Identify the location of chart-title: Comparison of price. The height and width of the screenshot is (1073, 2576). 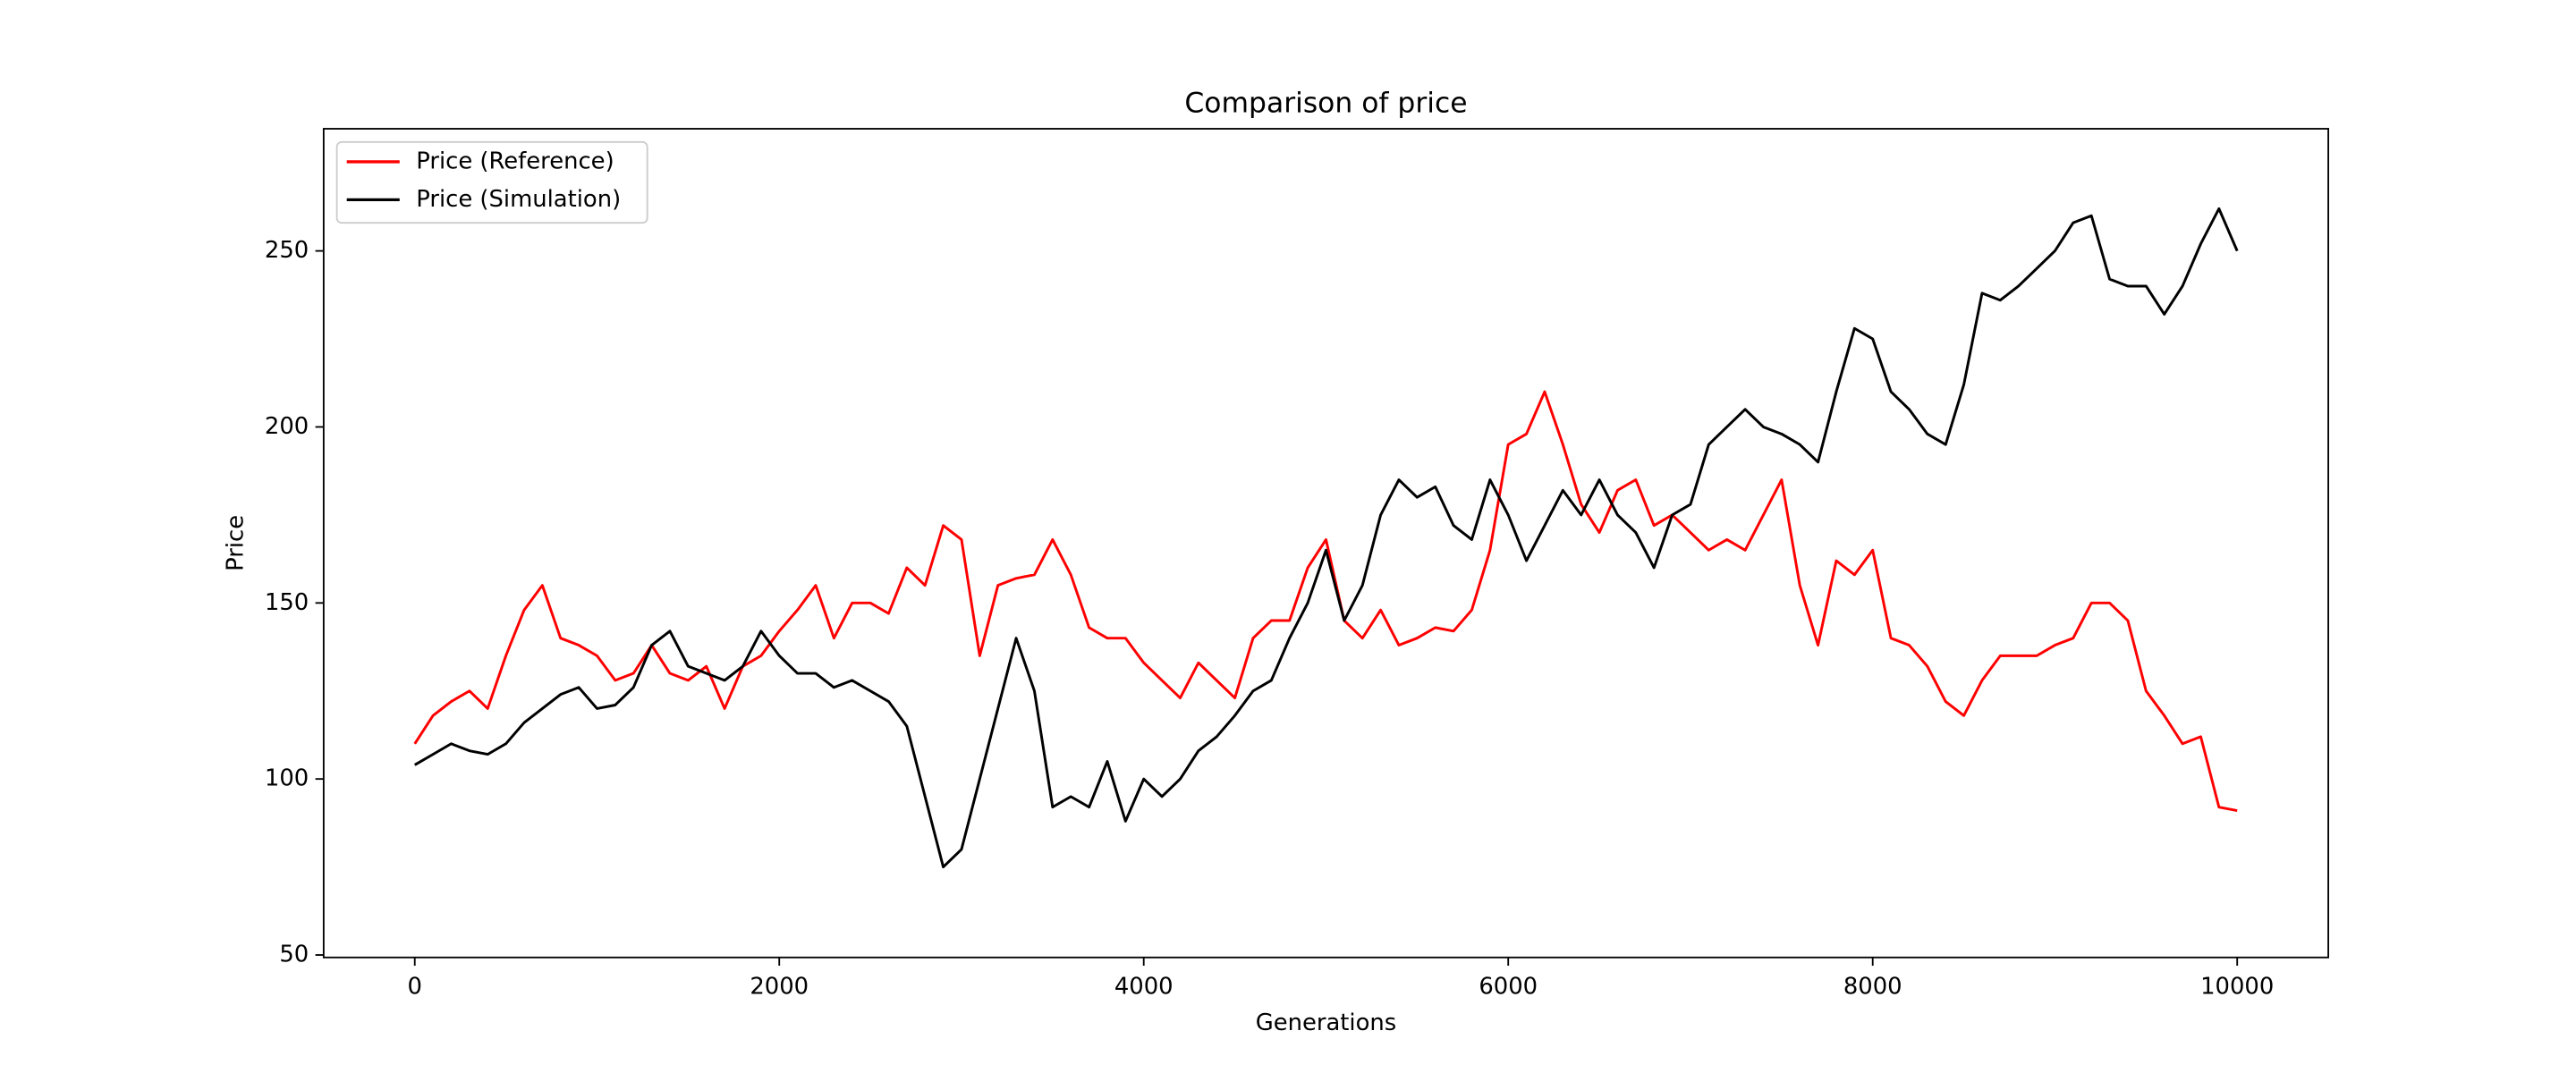
(1325, 103).